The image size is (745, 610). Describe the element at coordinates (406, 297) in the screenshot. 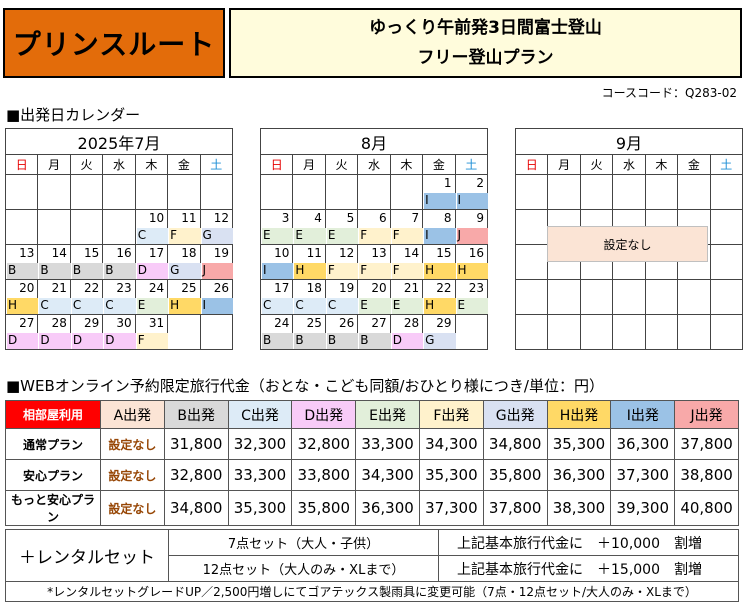

I see `calendar-day-cell: 21 E` at that location.